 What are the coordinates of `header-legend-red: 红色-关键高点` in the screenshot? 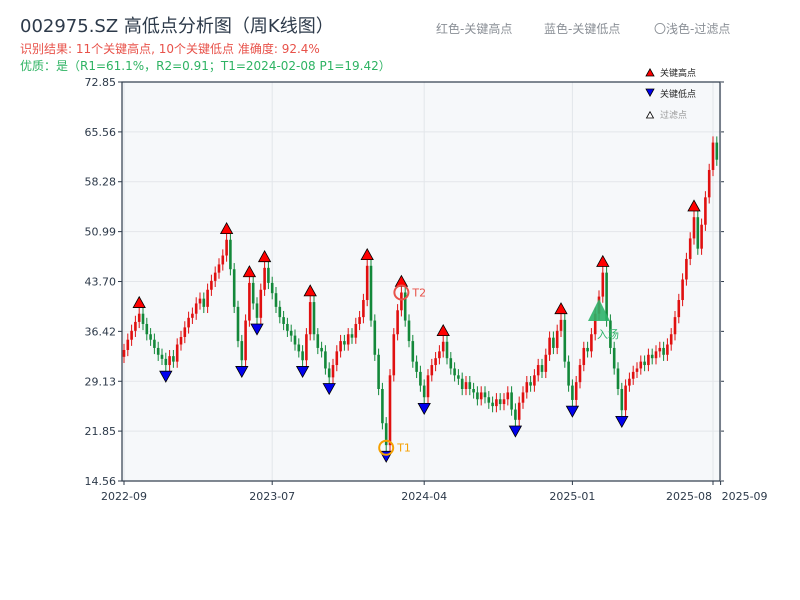 It's located at (474, 29).